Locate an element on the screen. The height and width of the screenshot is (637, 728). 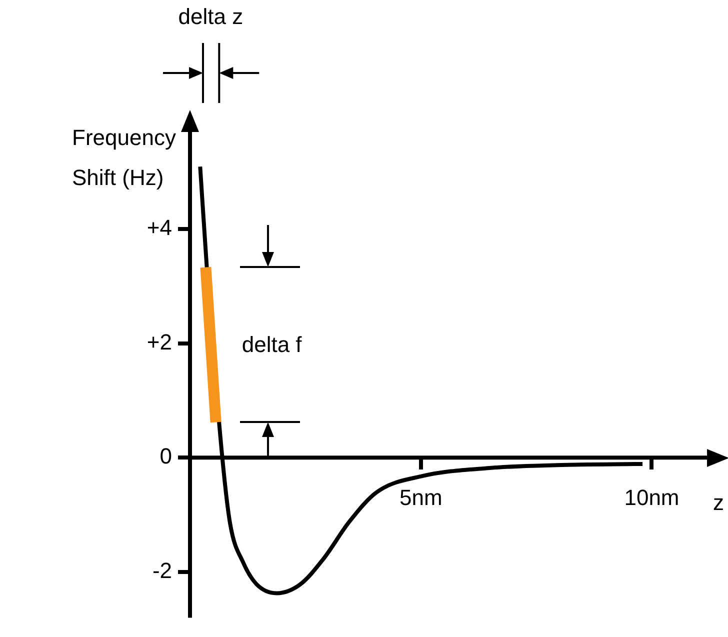
text: delta z is located at coordinates (211, 17).